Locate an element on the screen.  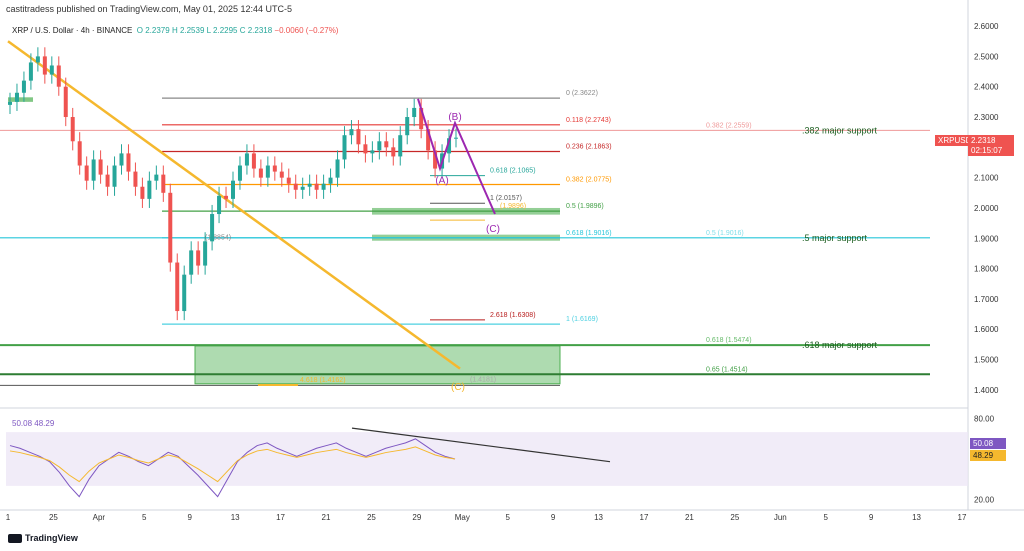
ohlc-low: L 2.2295 is located at coordinates (222, 30).